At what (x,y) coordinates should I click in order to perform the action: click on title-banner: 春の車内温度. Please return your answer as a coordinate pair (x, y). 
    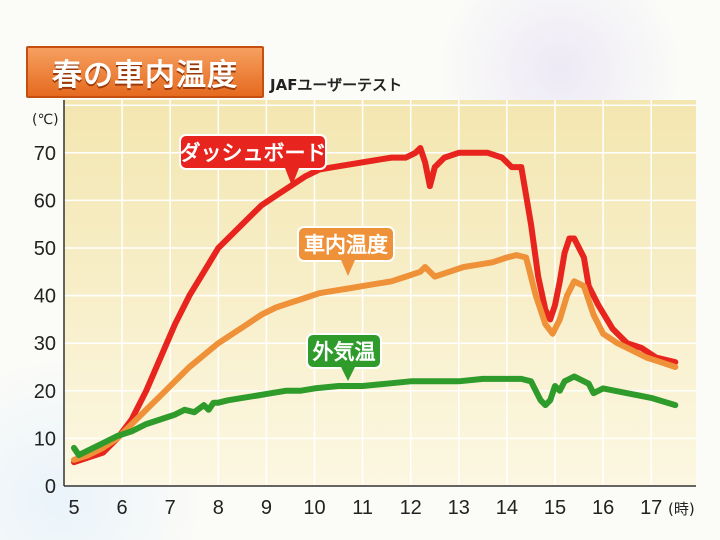
    Looking at the image, I should click on (145, 72).